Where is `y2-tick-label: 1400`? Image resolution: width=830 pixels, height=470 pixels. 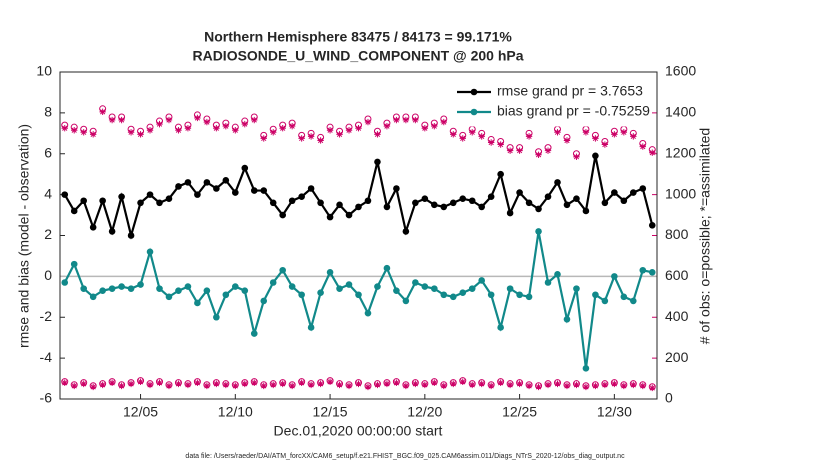 y2-tick-label: 1400 is located at coordinates (680, 112).